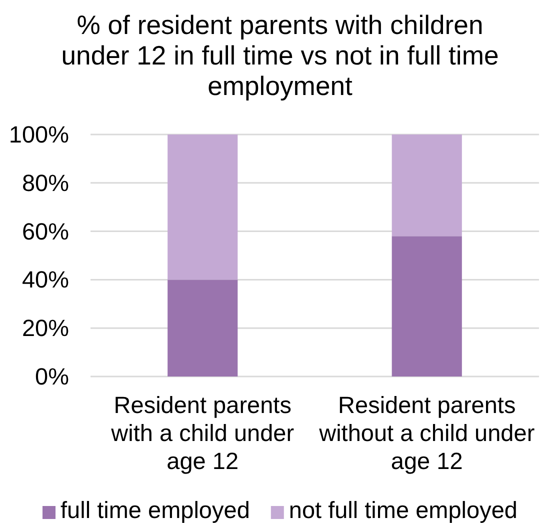  Describe the element at coordinates (403, 510) in the screenshot. I see `legend-label: not full time employed` at that location.